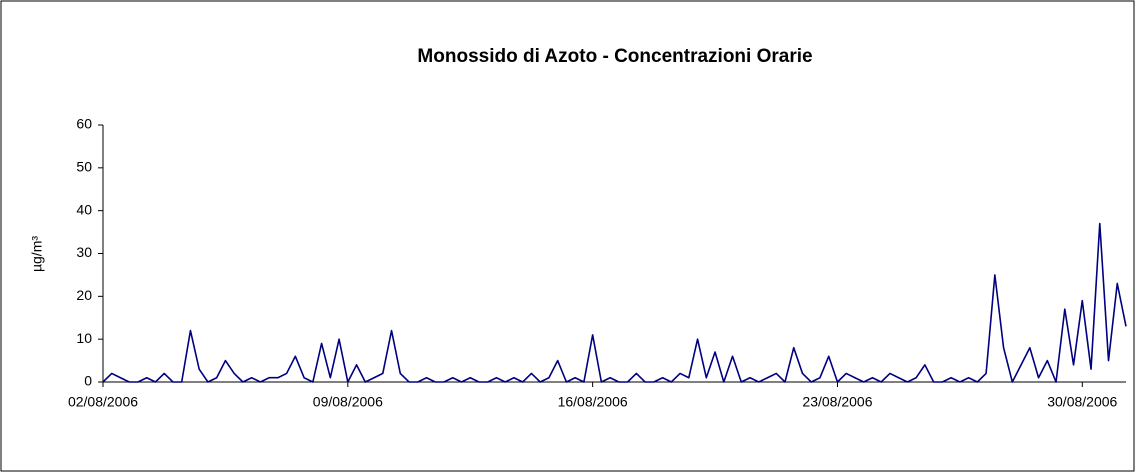  What do you see at coordinates (1082, 402) in the screenshot?
I see `x-tick-label: 30/08/2006` at bounding box center [1082, 402].